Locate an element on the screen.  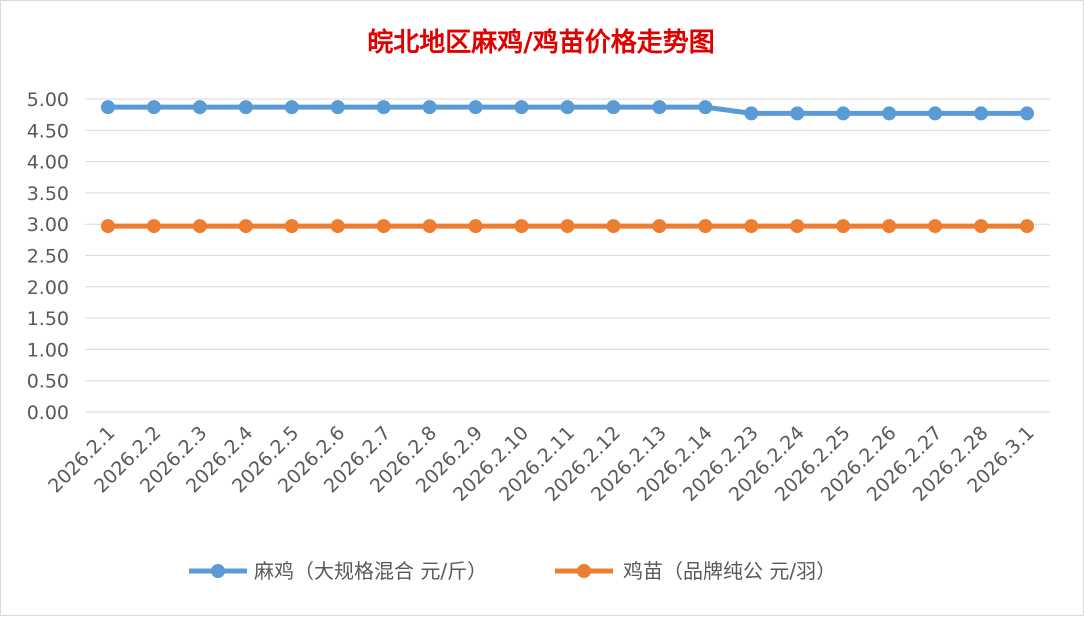
y-tick-label: 2.00 is located at coordinates (48, 288).